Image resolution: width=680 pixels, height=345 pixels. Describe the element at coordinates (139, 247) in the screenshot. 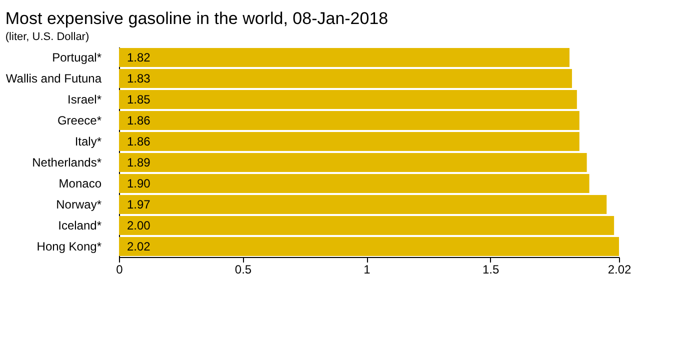

I see `data-label: 2.02` at that location.